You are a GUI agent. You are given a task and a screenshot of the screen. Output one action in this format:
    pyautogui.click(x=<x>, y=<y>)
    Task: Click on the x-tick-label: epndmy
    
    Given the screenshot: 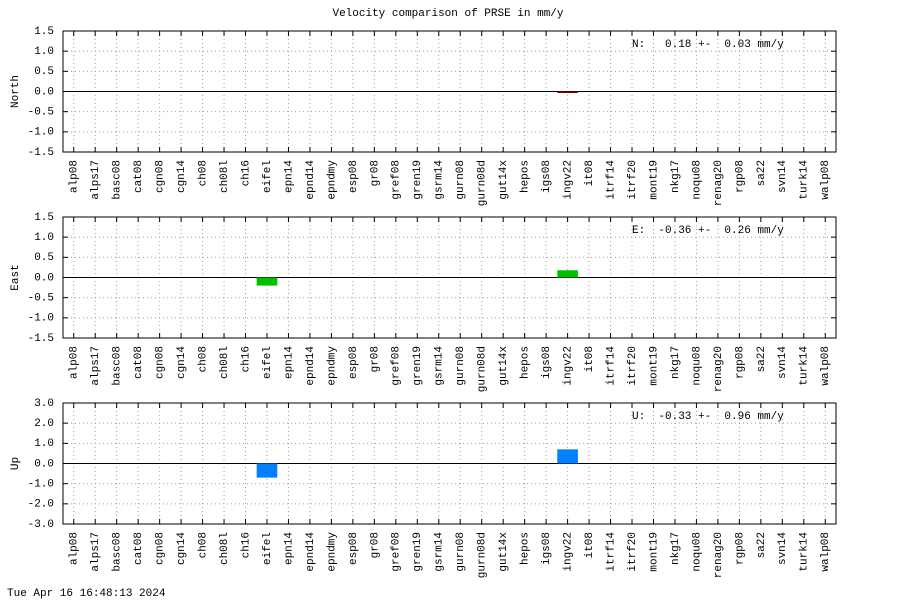 What is the action you would take?
    pyautogui.click(x=332, y=180)
    